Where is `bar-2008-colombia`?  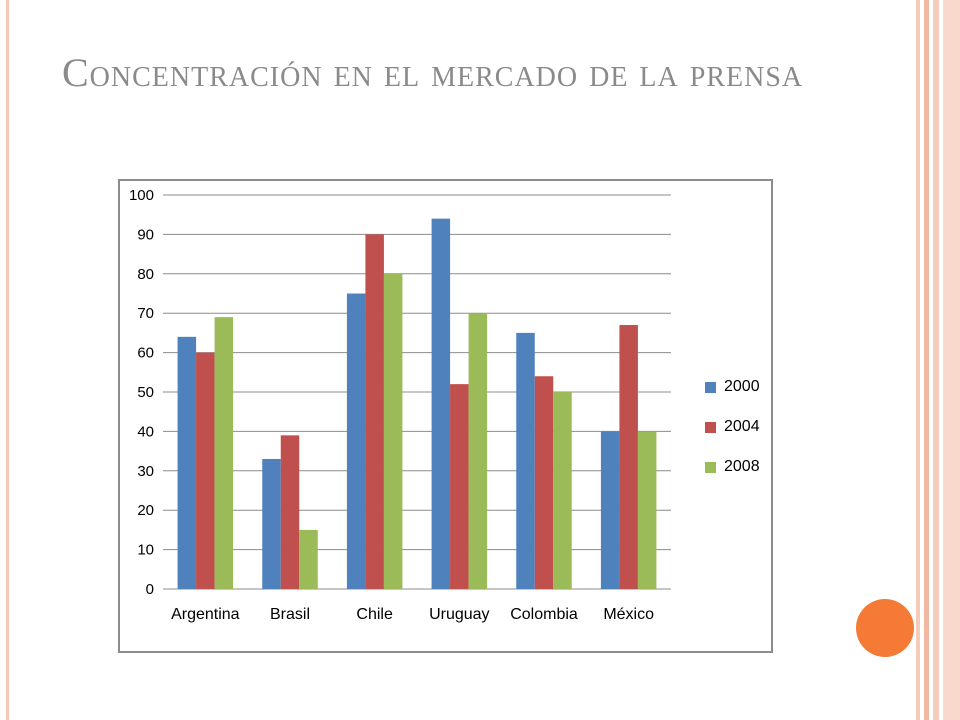
bar-2008-colombia is located at coordinates (562, 490).